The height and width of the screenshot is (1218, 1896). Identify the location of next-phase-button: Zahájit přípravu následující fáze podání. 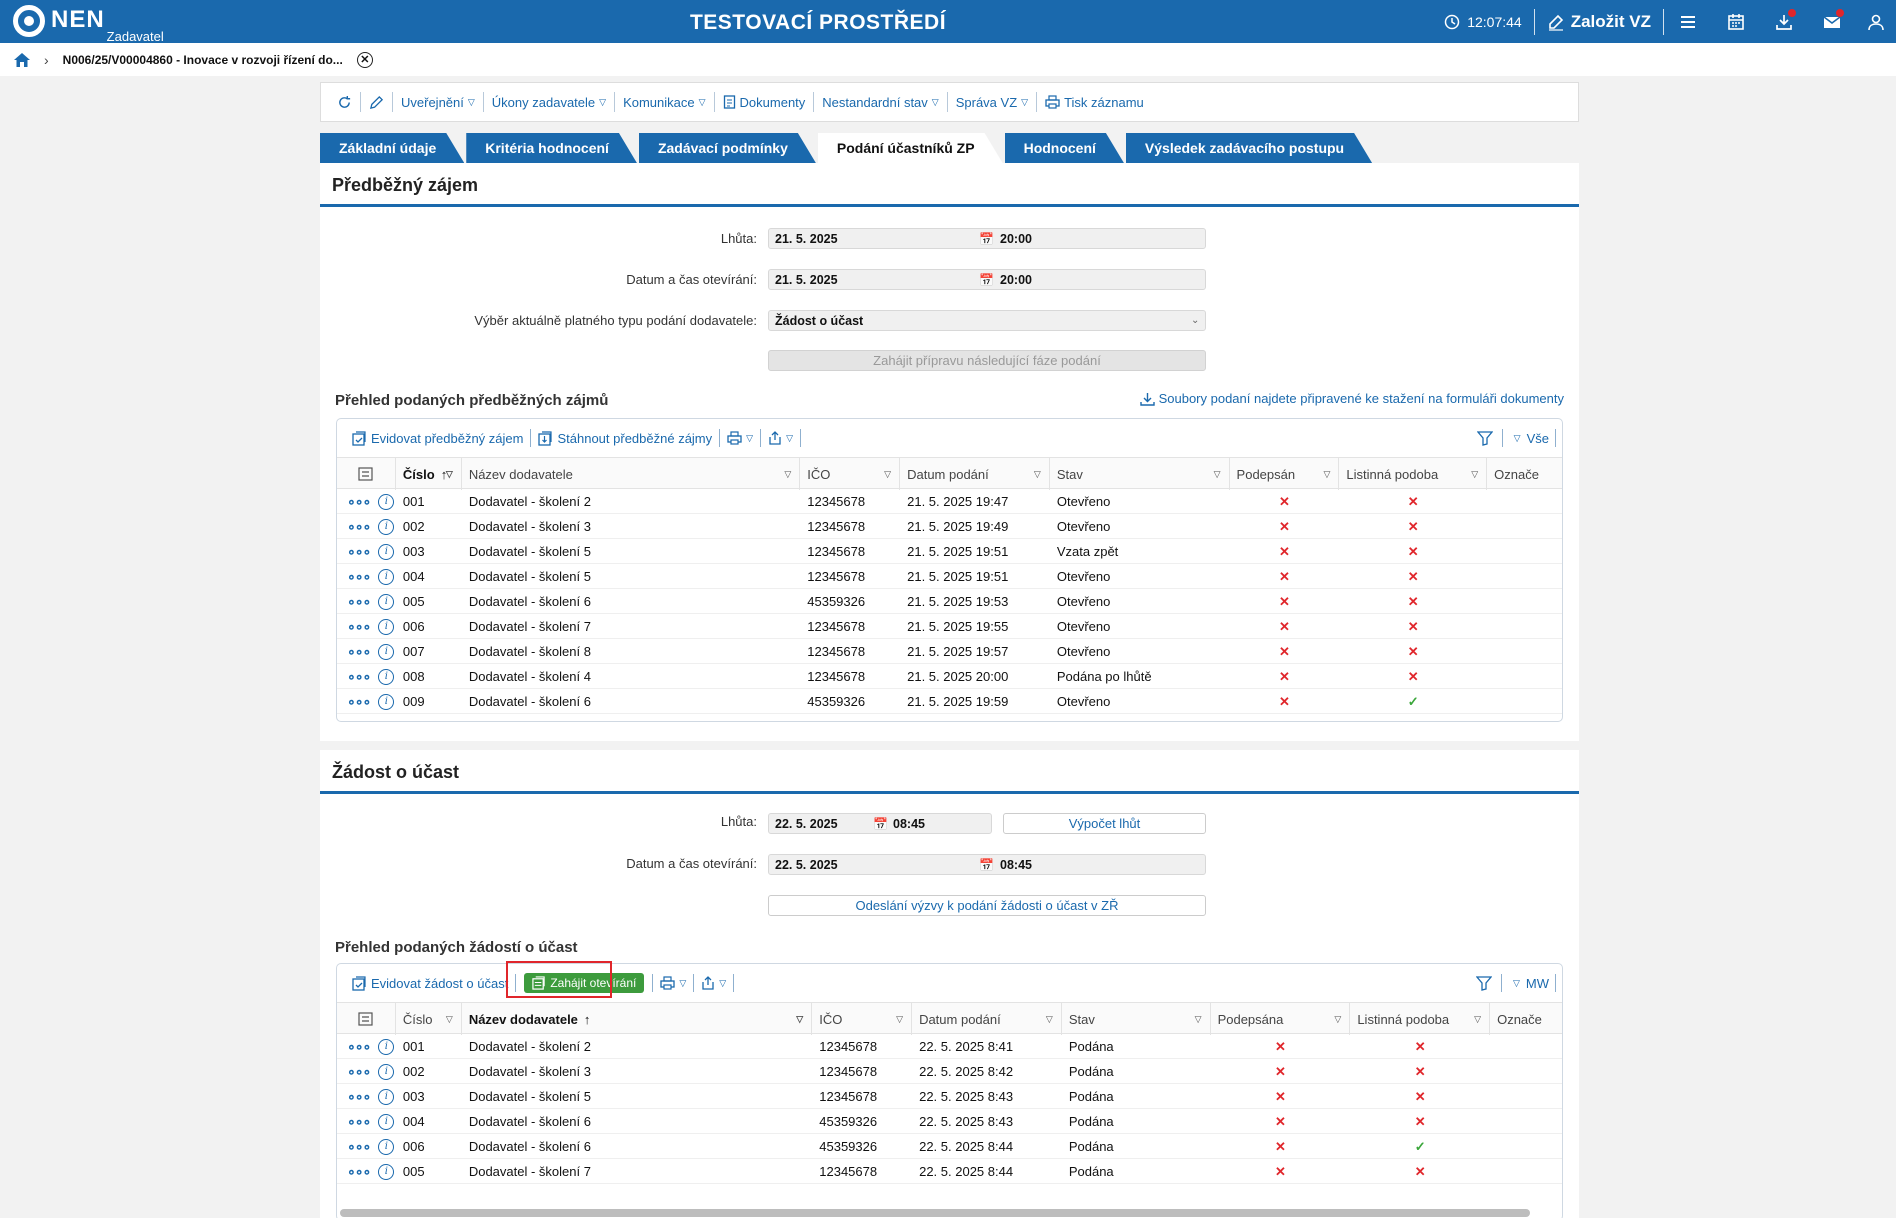
(987, 360).